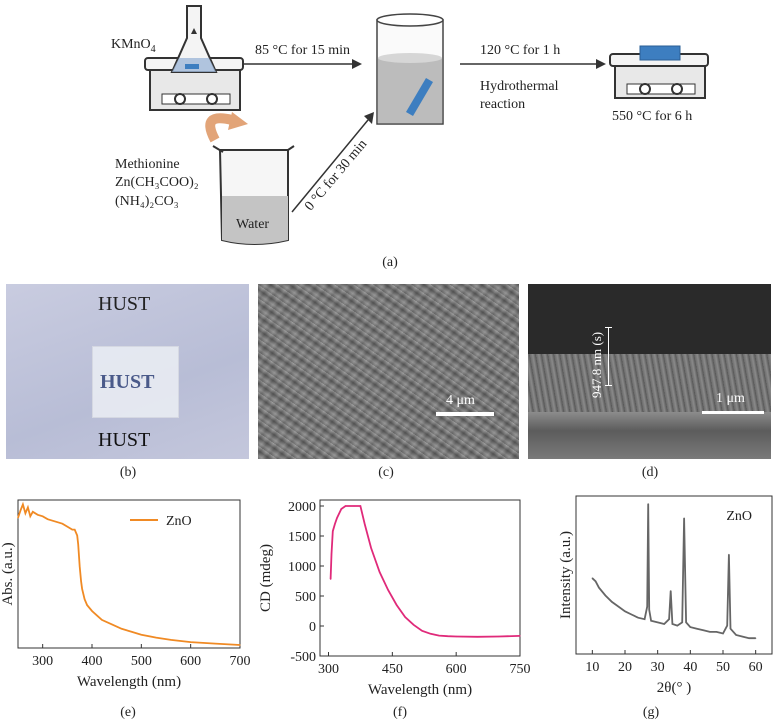 Image resolution: width=777 pixels, height=726 pixels. Describe the element at coordinates (303, 50) in the screenshot. I see `step1-label: 85 °C for 15 min` at that location.